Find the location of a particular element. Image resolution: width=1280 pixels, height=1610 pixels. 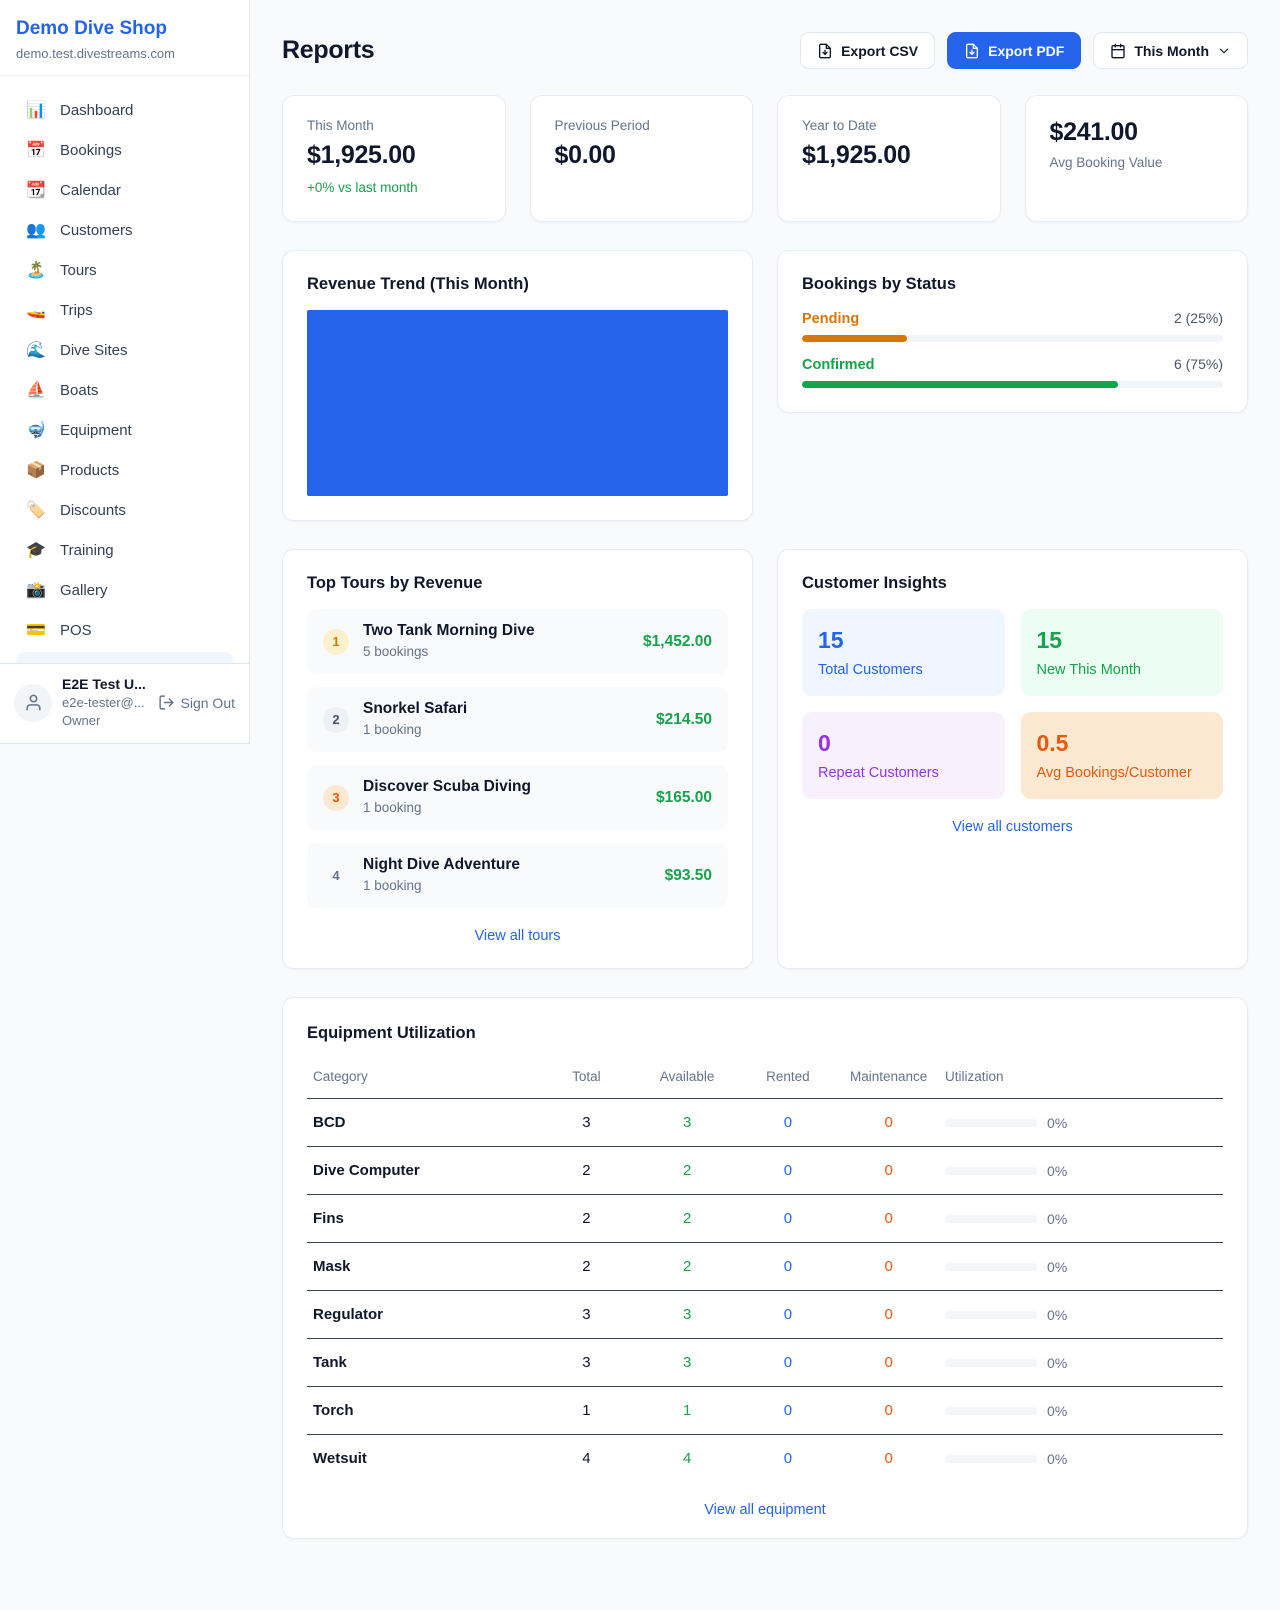

customer-insights-title: Customer Insights is located at coordinates (874, 583).